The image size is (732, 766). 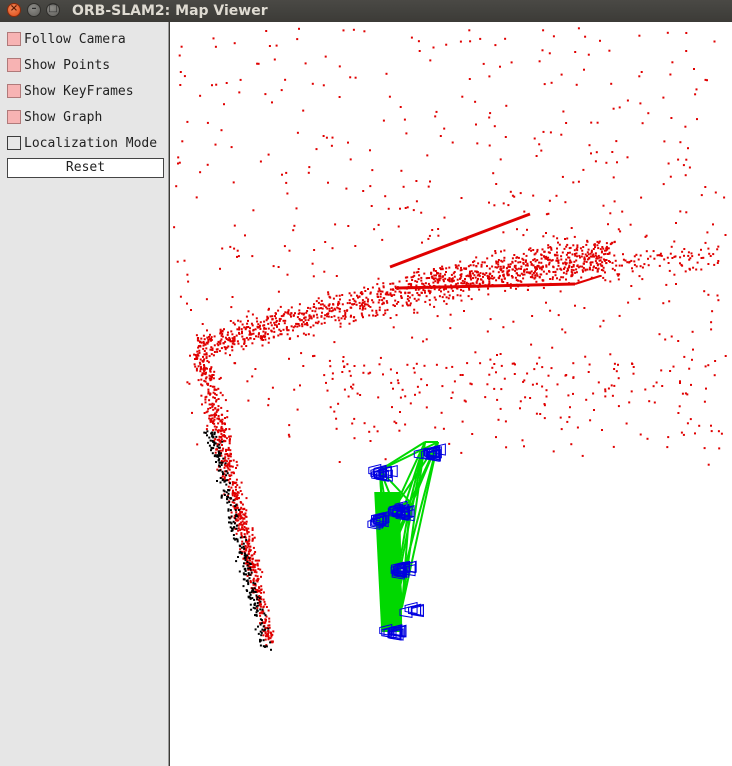 I want to click on maximize-button: □, so click(x=53, y=10).